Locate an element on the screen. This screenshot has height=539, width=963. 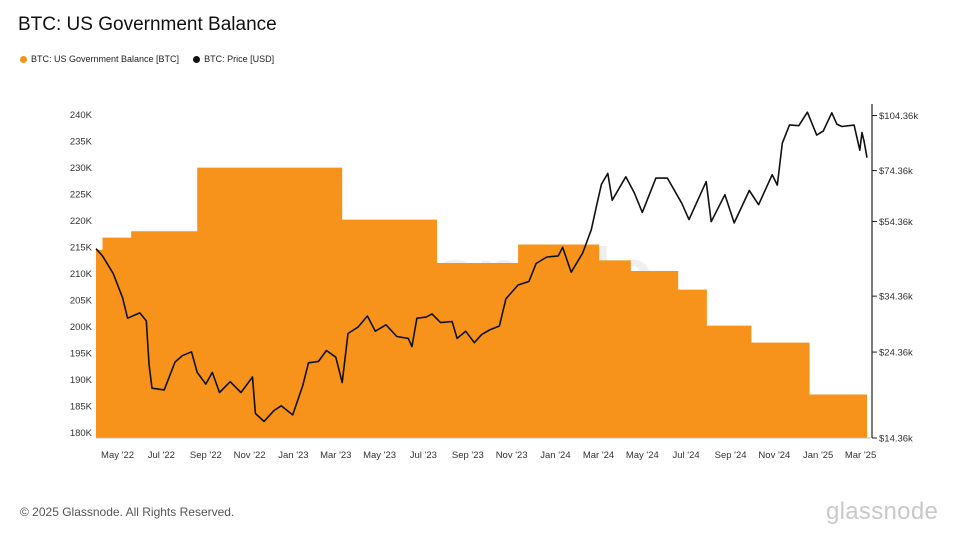
y-left-tick-label: 220K is located at coordinates (81, 221).